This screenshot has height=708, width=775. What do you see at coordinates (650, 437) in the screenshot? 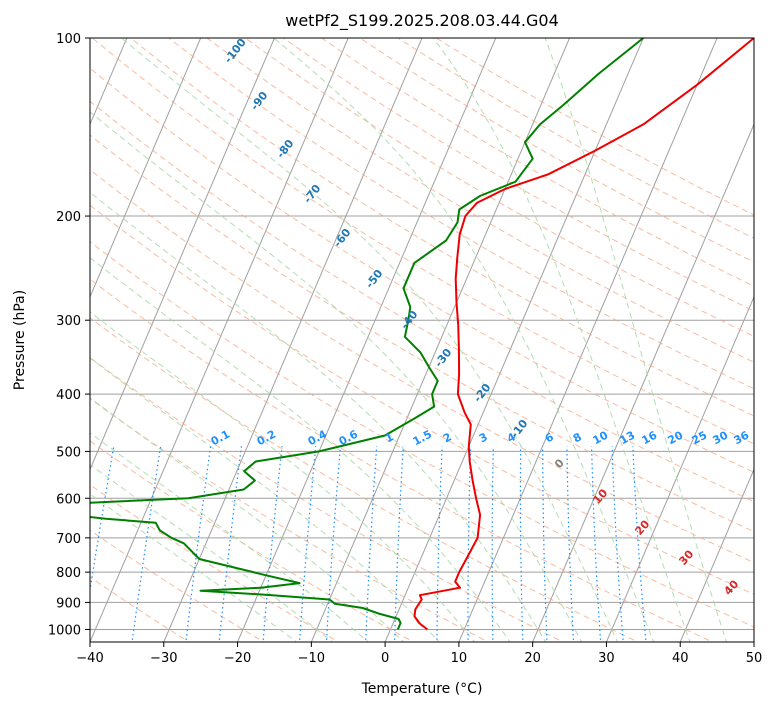
I see `mixing-ratio-label: 16` at bounding box center [650, 437].